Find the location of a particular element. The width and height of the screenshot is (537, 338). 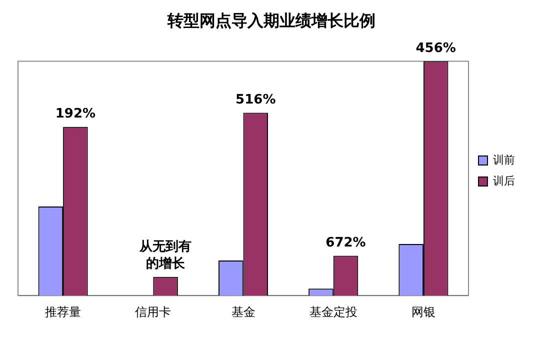

x-tick-label: 网银 is located at coordinates (423, 311).